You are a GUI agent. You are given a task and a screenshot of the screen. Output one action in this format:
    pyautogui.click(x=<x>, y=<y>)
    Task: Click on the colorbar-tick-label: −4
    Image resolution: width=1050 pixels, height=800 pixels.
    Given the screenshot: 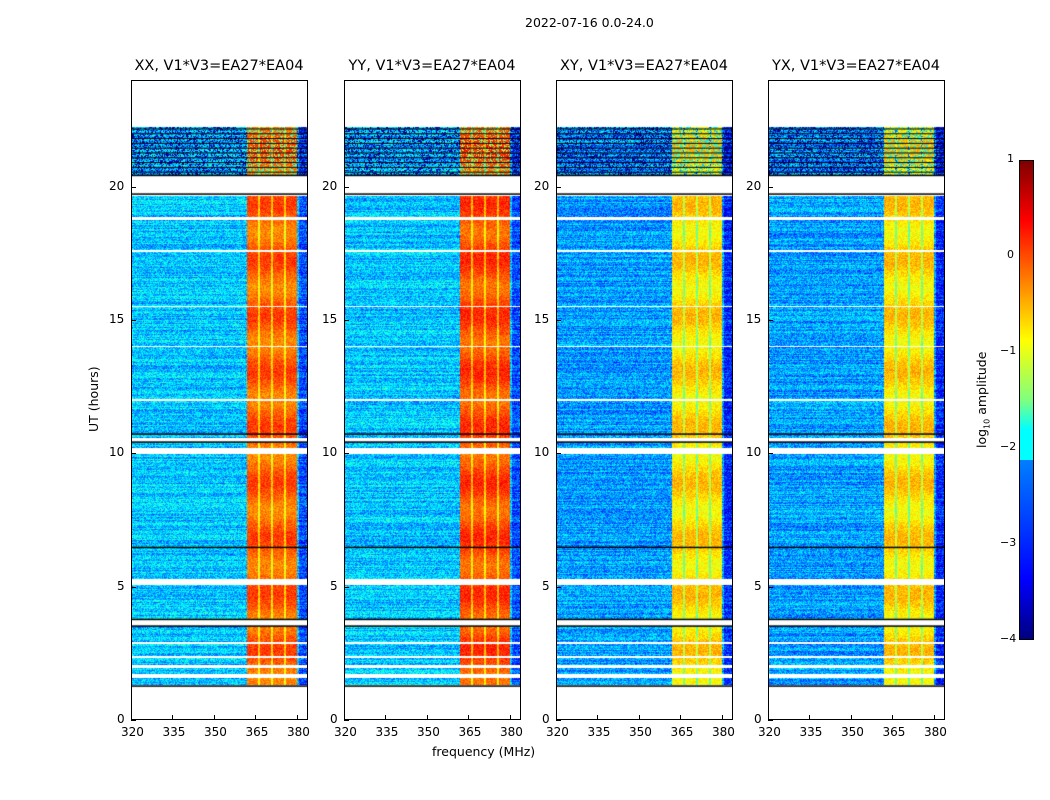 What is the action you would take?
    pyautogui.click(x=1008, y=638)
    